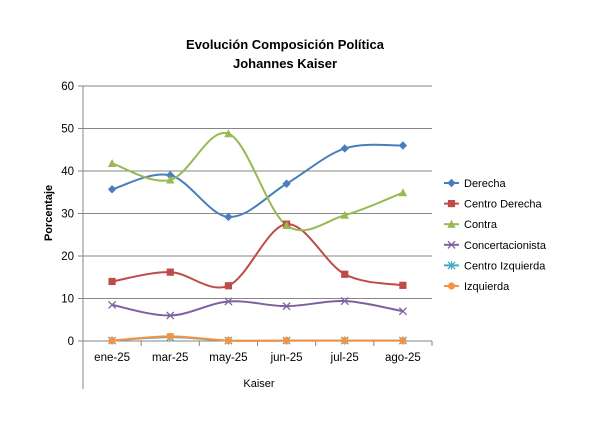 The width and height of the screenshot is (589, 447). Describe the element at coordinates (71, 342) in the screenshot. I see `y-tick-label: 0` at that location.